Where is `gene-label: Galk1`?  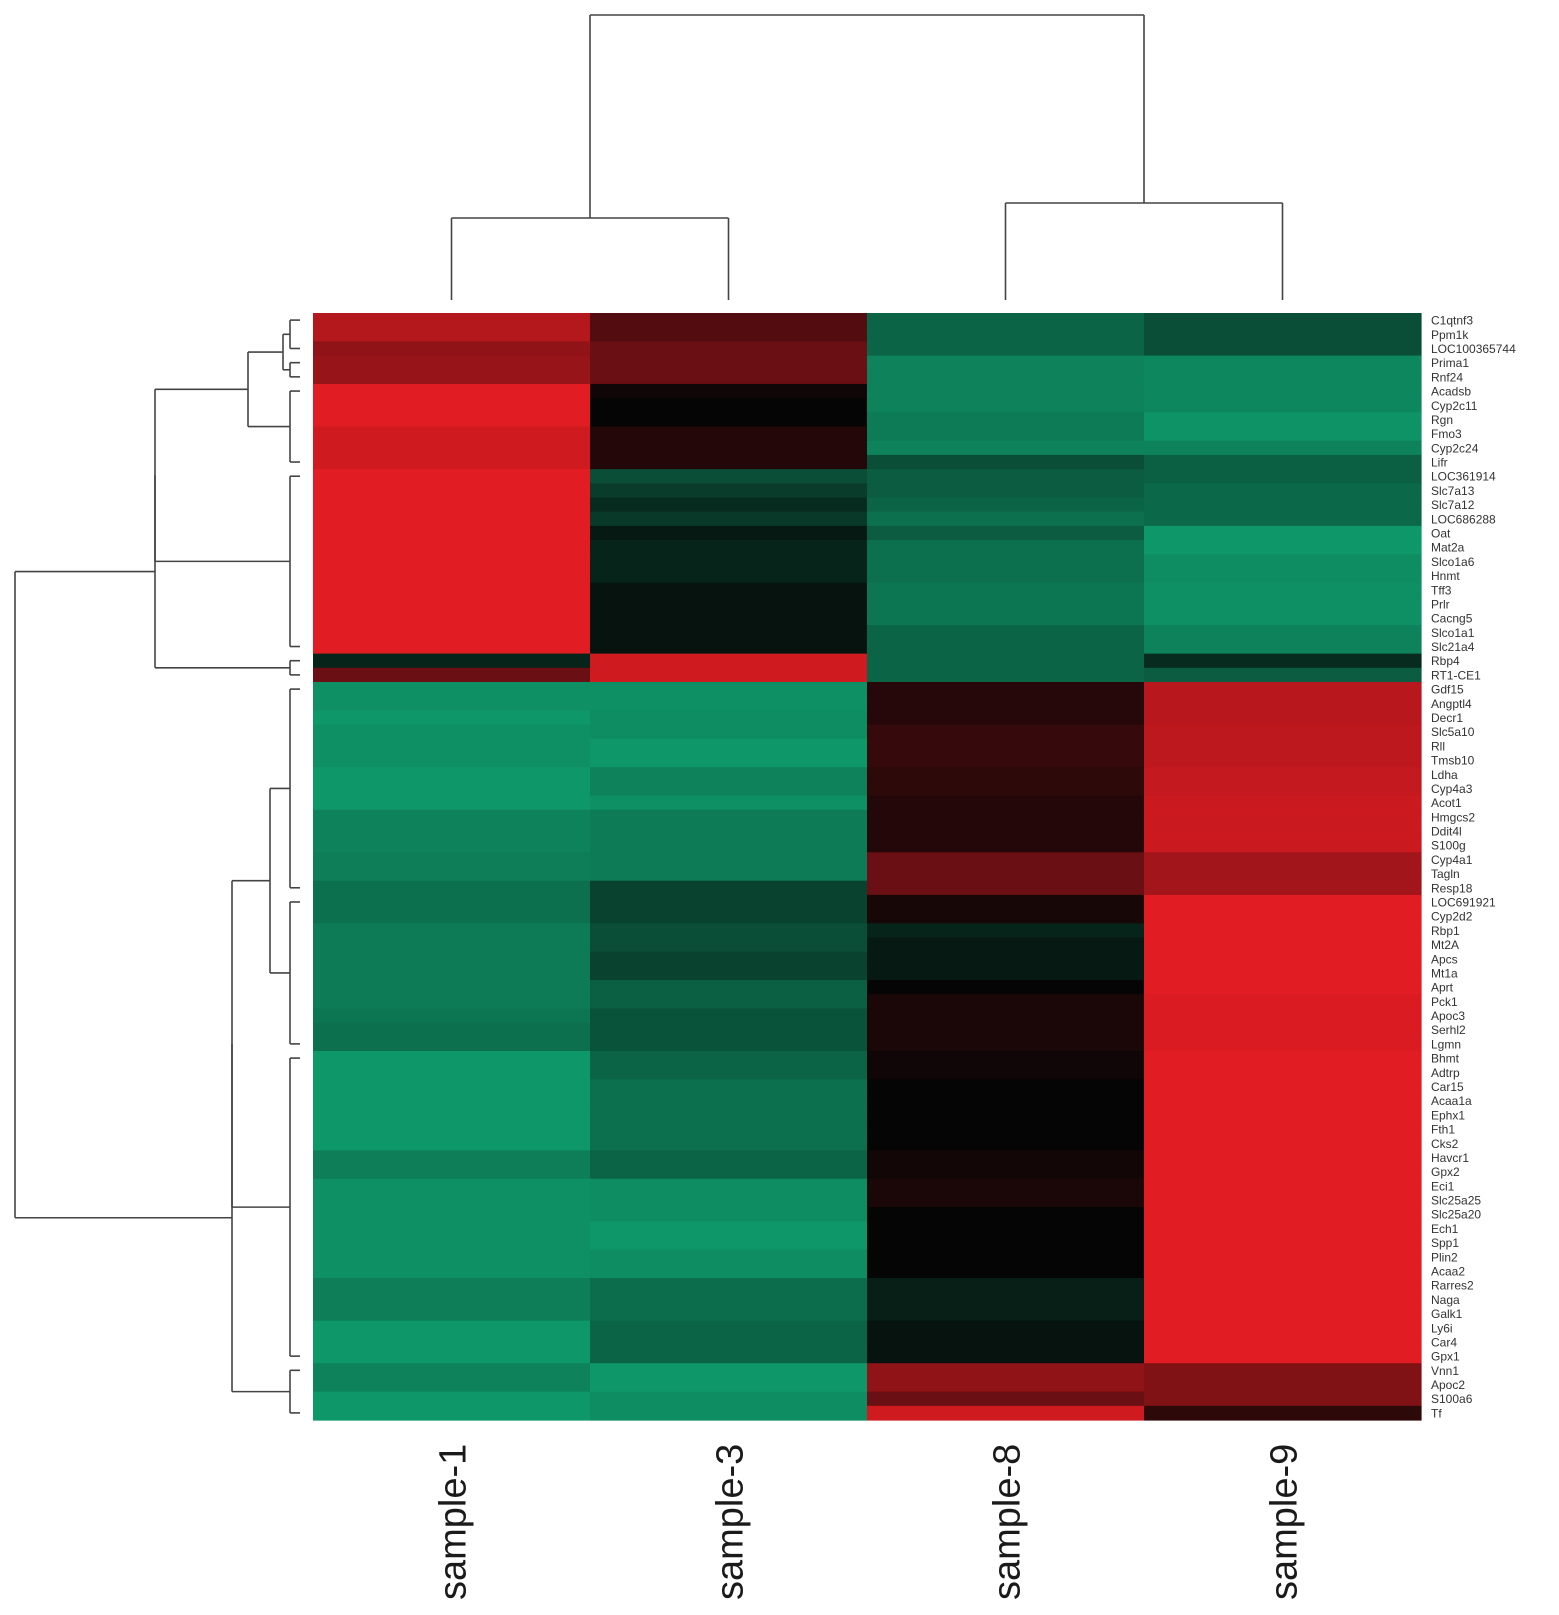
gene-label: Galk1 is located at coordinates (1447, 1314).